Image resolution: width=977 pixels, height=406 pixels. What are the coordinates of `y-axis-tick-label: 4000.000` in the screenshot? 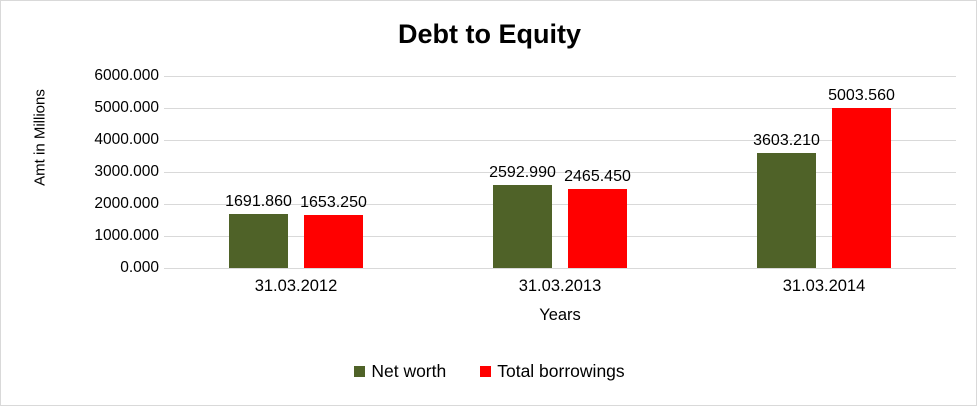 It's located at (126, 139).